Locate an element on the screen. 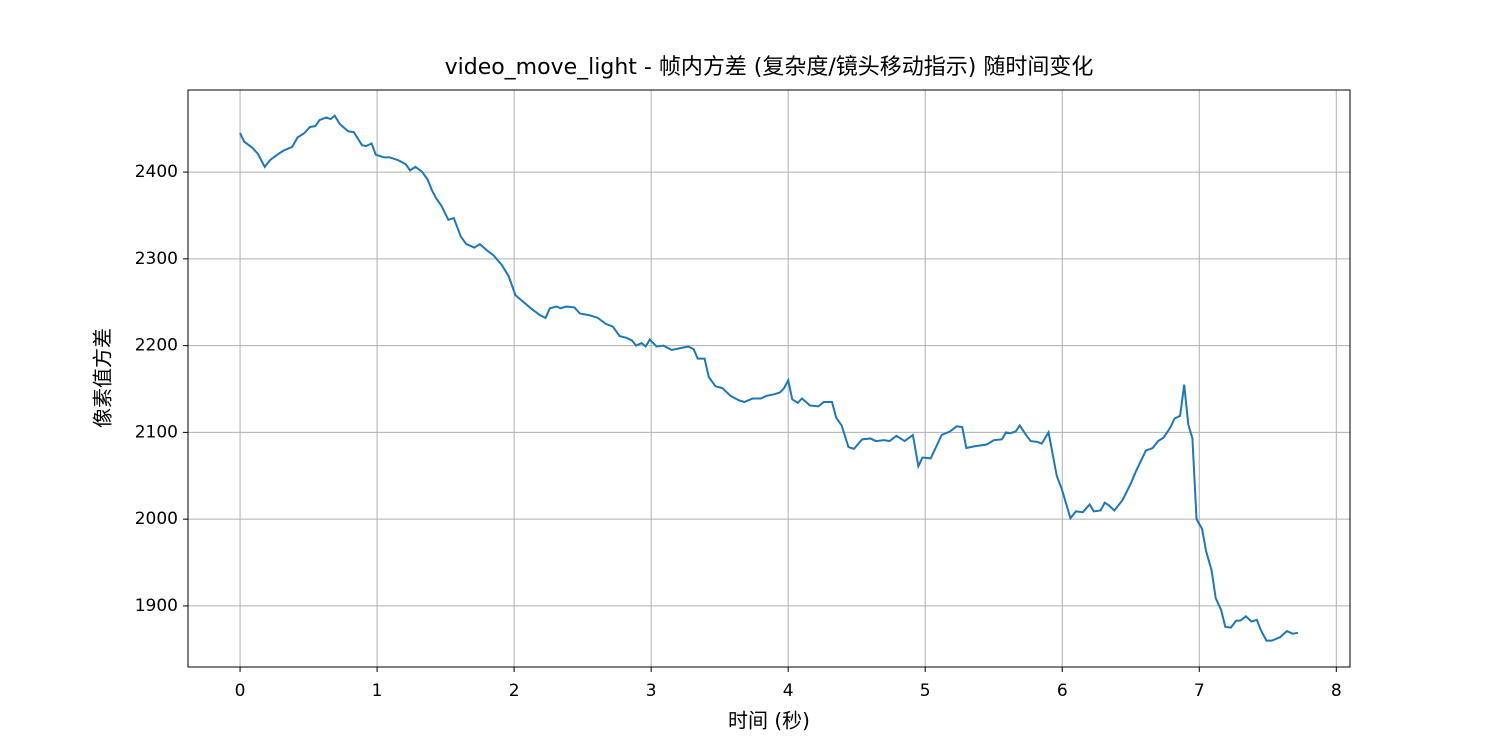 The height and width of the screenshot is (754, 1500). x-tick-label: 1 is located at coordinates (377, 691).